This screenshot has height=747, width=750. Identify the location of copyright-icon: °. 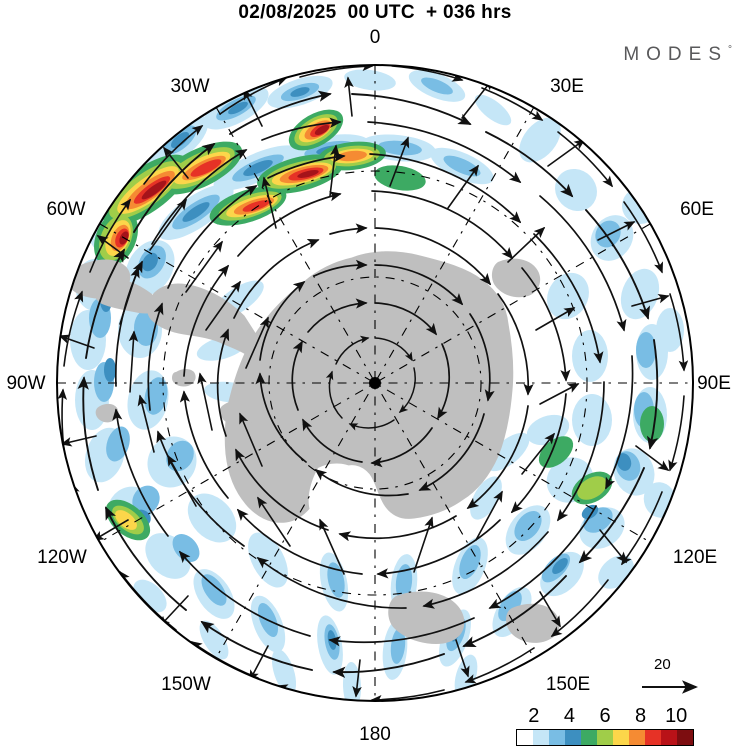
(730, 50).